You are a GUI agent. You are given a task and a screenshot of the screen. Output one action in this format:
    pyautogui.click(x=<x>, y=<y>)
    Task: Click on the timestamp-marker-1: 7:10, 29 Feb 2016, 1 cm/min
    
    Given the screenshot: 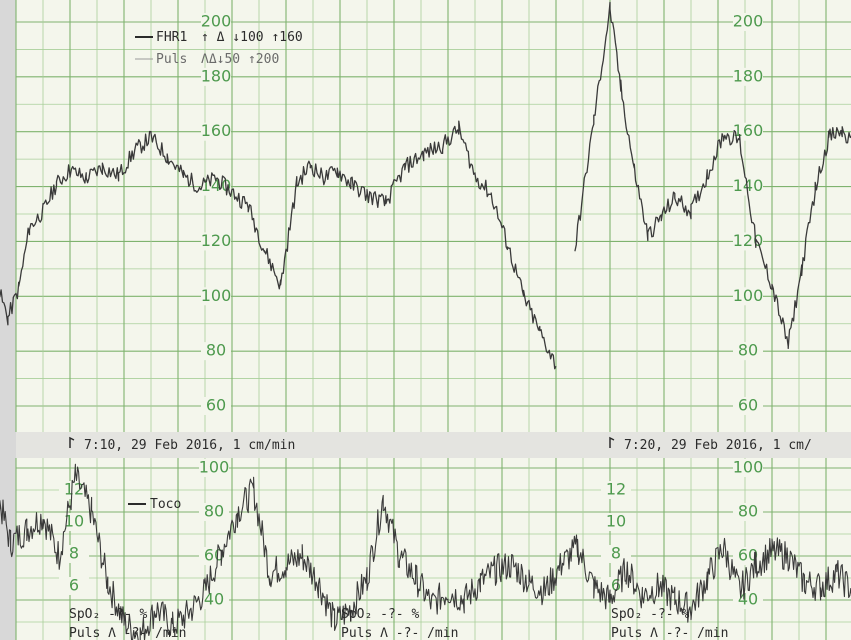 What is the action you would take?
    pyautogui.click(x=182, y=444)
    